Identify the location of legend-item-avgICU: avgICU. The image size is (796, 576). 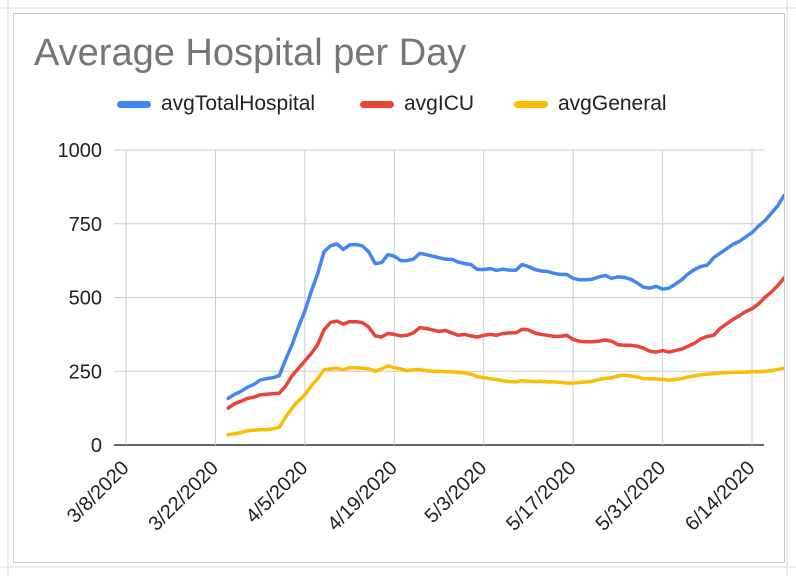
(417, 104).